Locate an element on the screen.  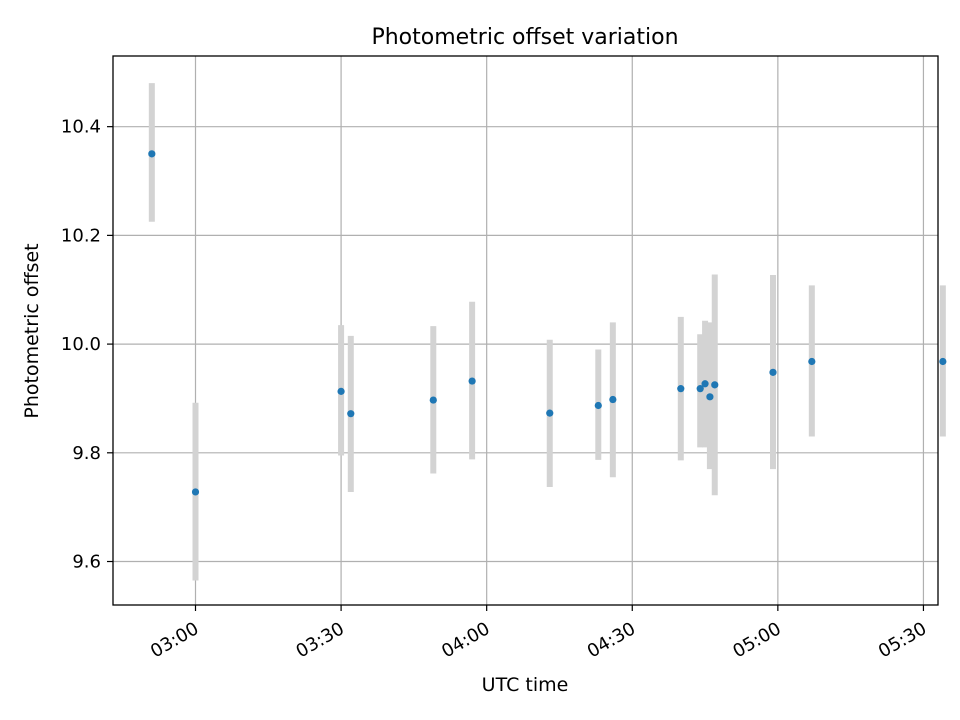
y-tick-label: 10.0 is located at coordinates (81, 344).